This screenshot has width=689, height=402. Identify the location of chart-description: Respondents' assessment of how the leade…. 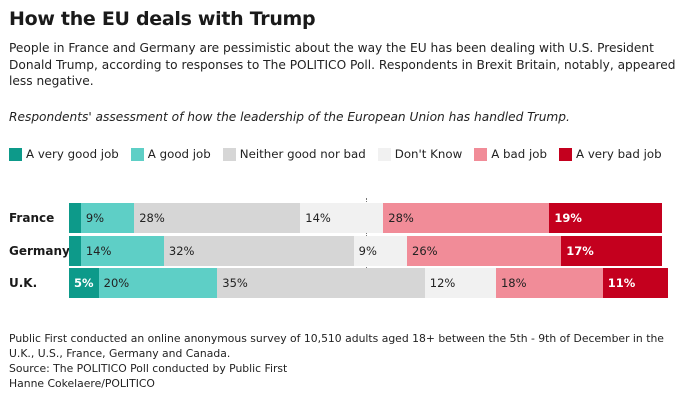
(289, 117).